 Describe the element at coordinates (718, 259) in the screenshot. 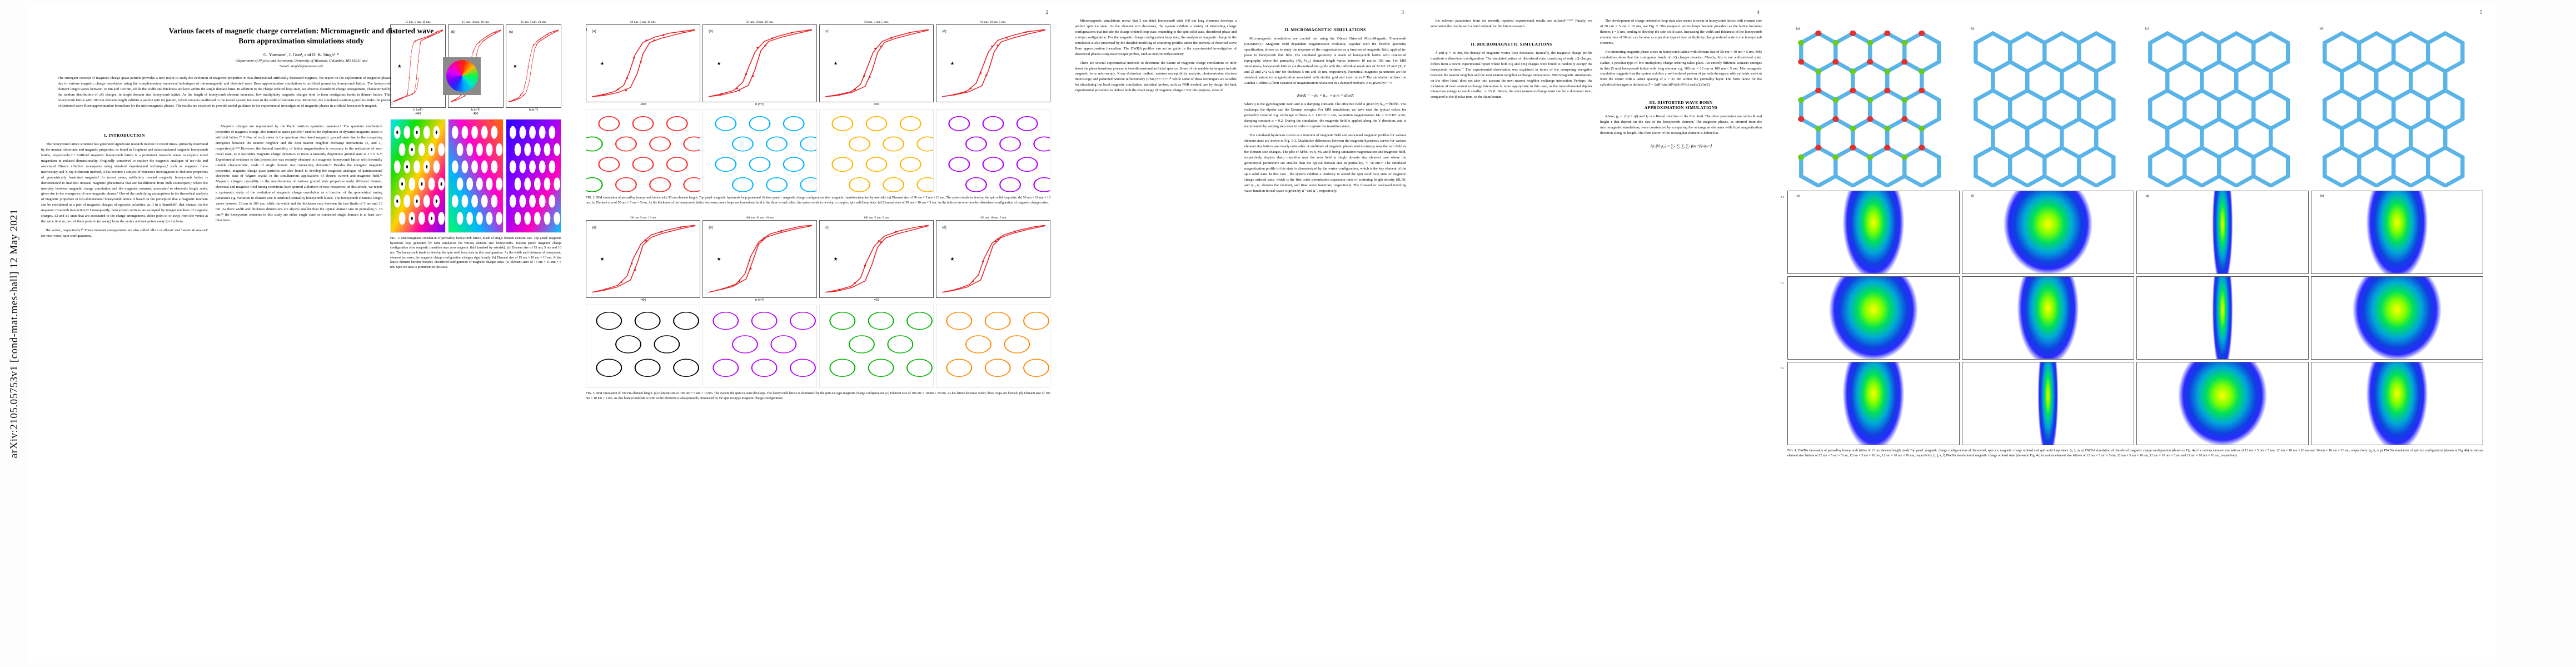

I see `fig3-panel-b-star-marker: ★` at that location.